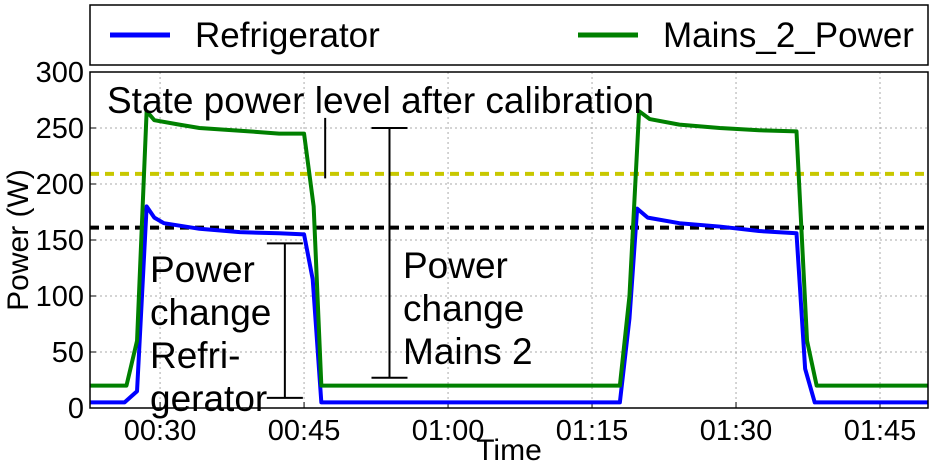 The height and width of the screenshot is (468, 935). What do you see at coordinates (60, 297) in the screenshot?
I see `y-tick-label: 100` at bounding box center [60, 297].